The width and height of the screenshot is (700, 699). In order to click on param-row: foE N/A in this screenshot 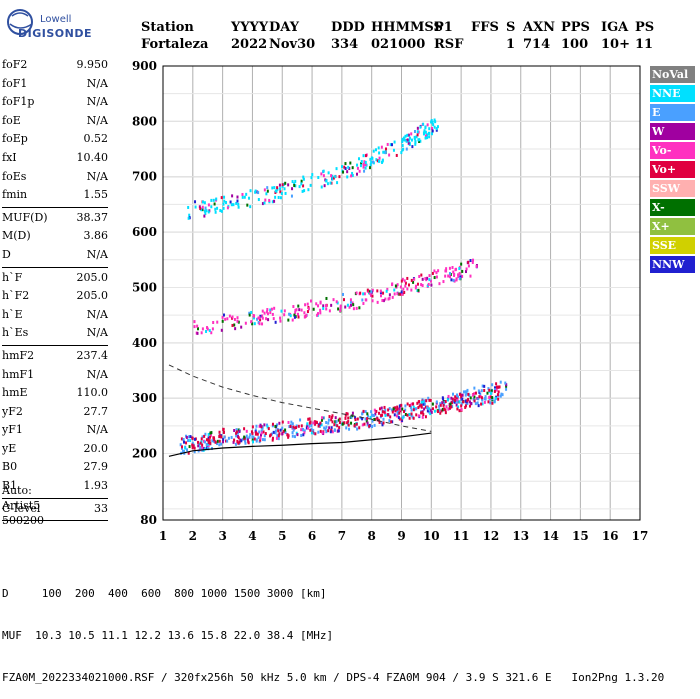, I will do `click(55, 121)`.